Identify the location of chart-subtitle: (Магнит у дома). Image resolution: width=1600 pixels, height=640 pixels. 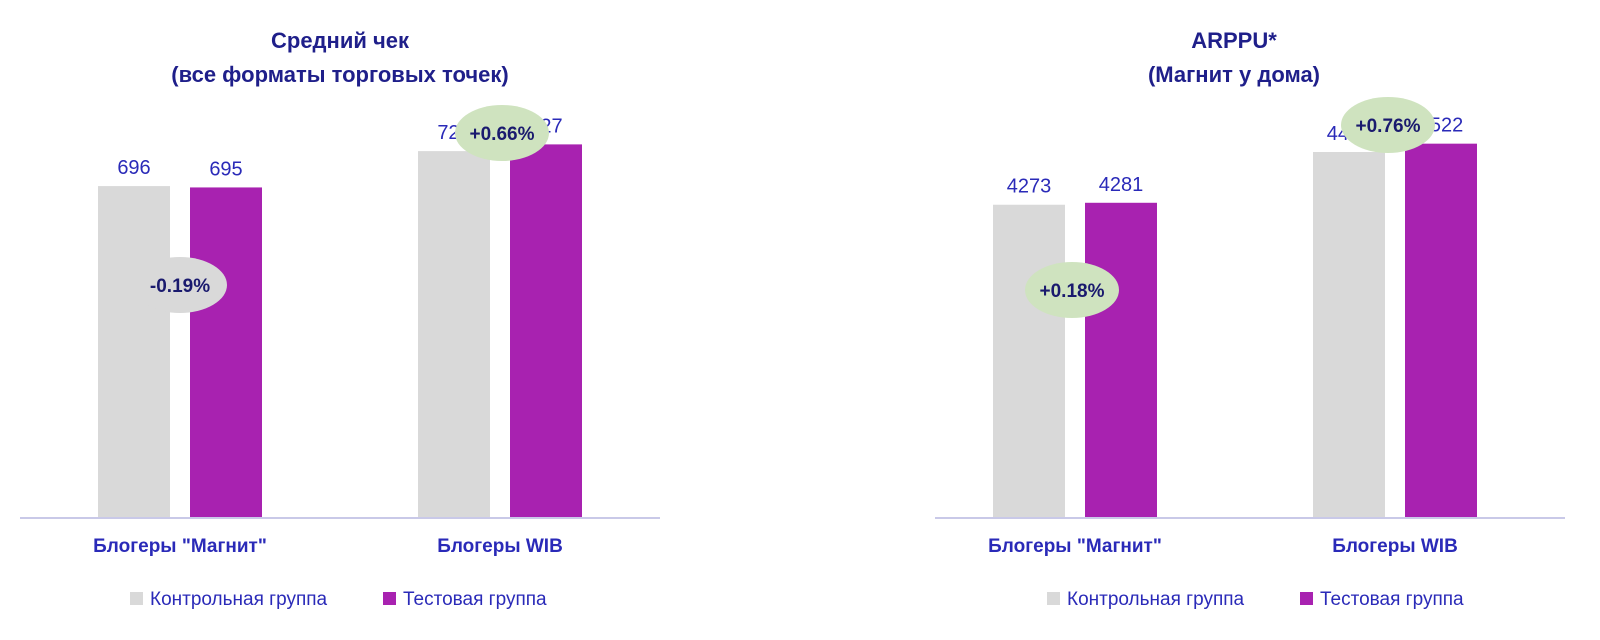
(1234, 74).